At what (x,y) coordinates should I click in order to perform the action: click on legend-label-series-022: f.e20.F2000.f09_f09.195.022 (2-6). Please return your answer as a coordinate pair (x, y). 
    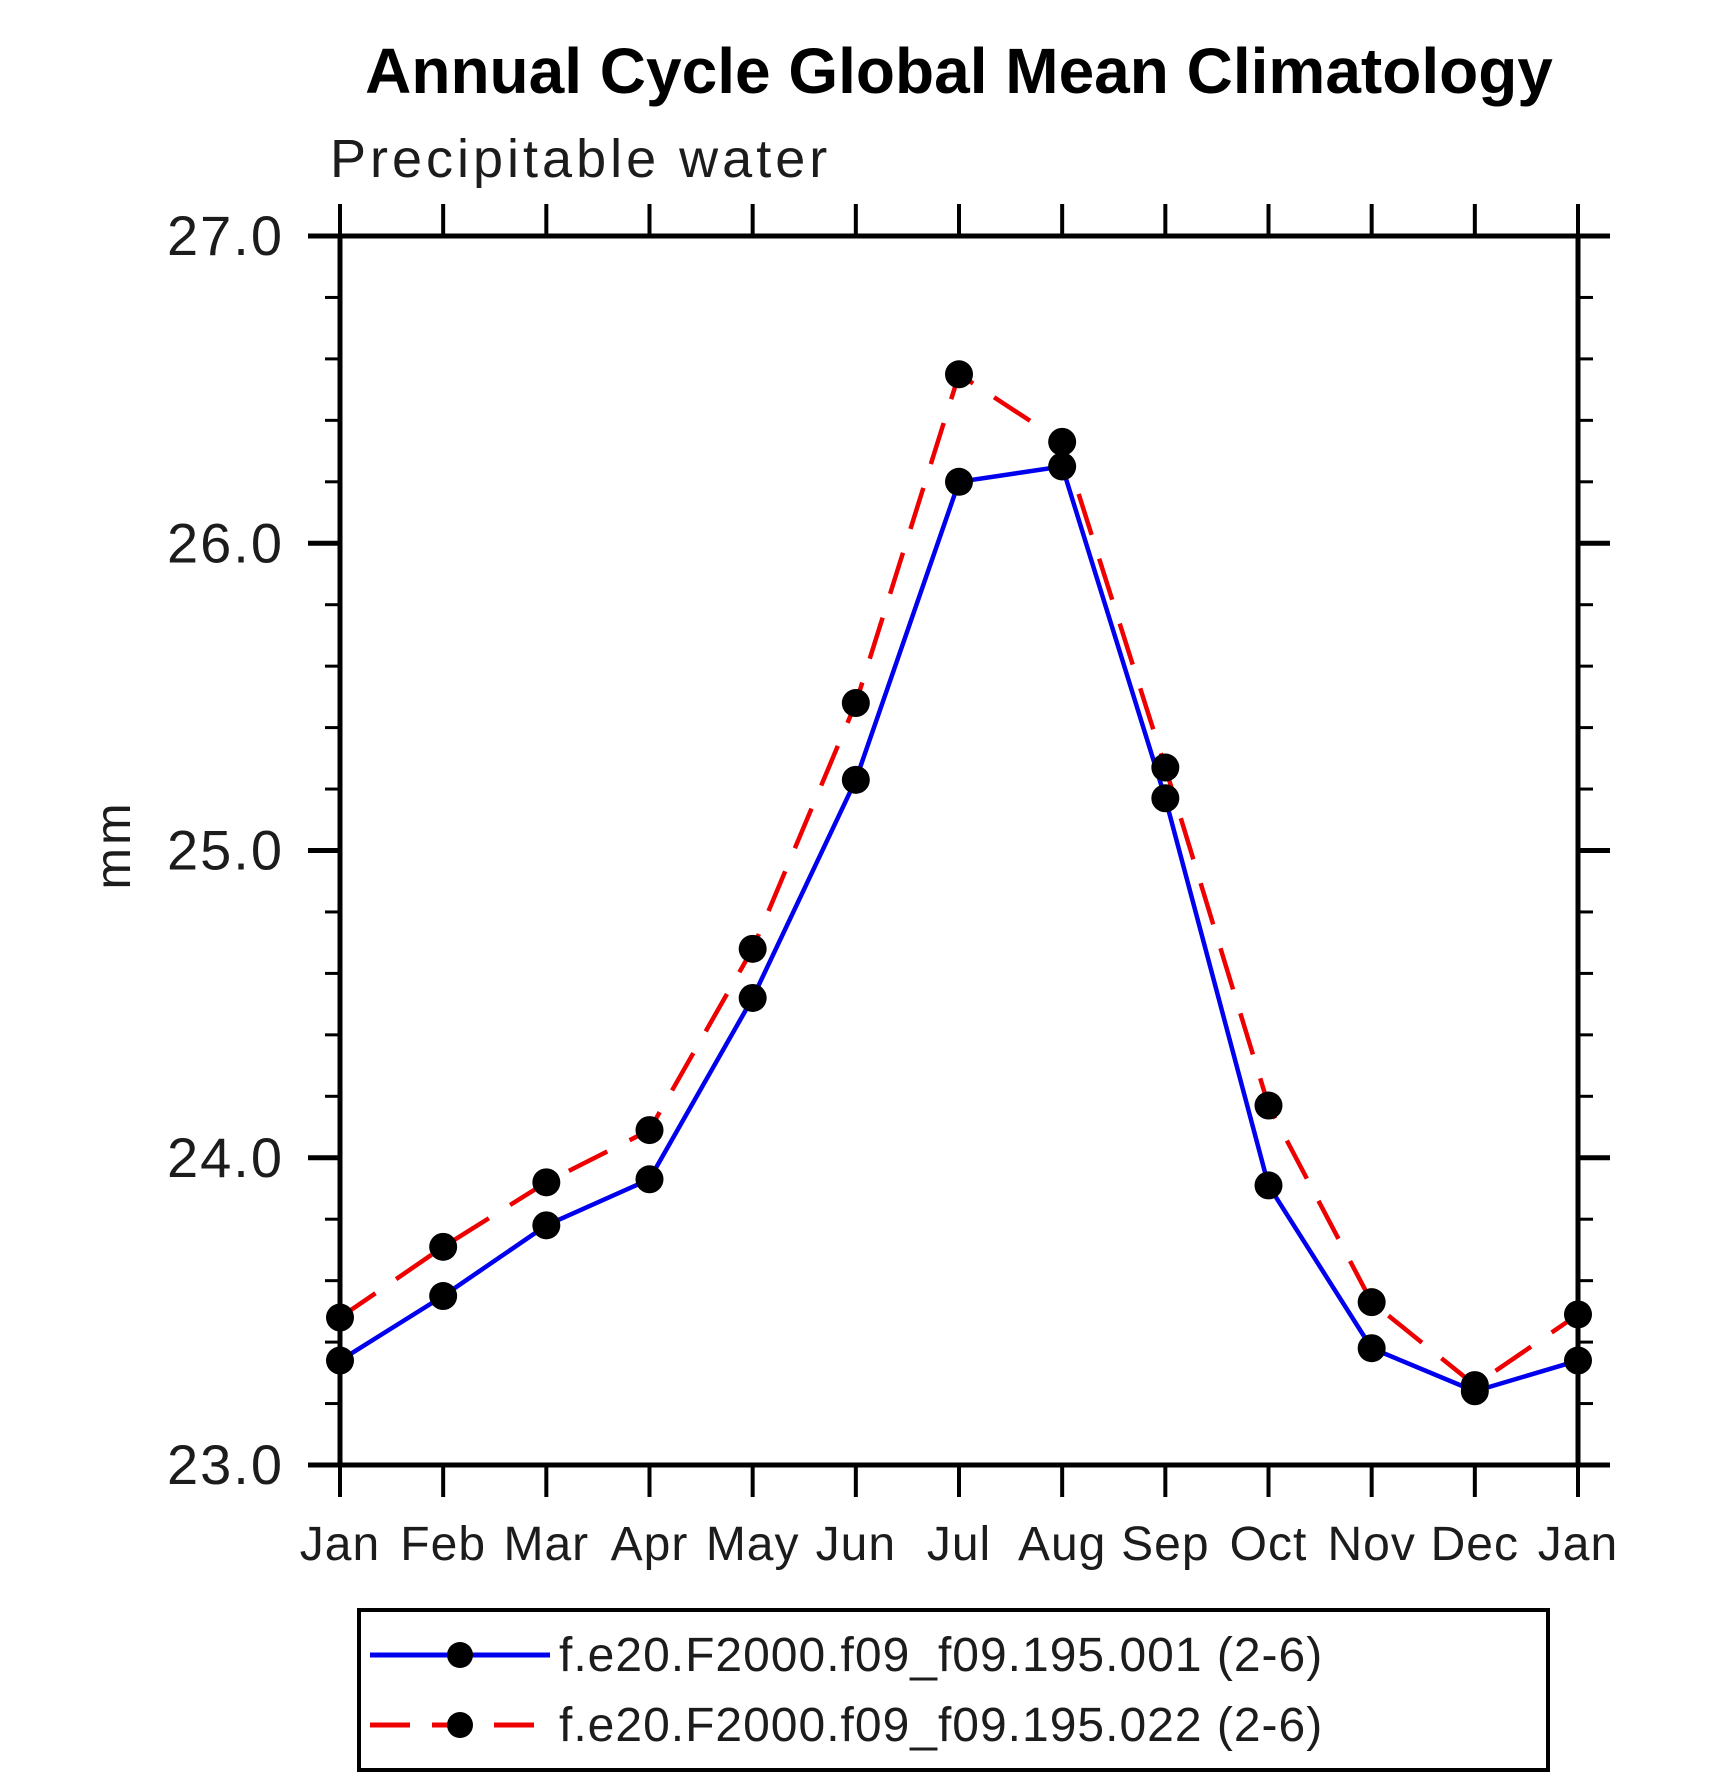
    Looking at the image, I should click on (941, 1725).